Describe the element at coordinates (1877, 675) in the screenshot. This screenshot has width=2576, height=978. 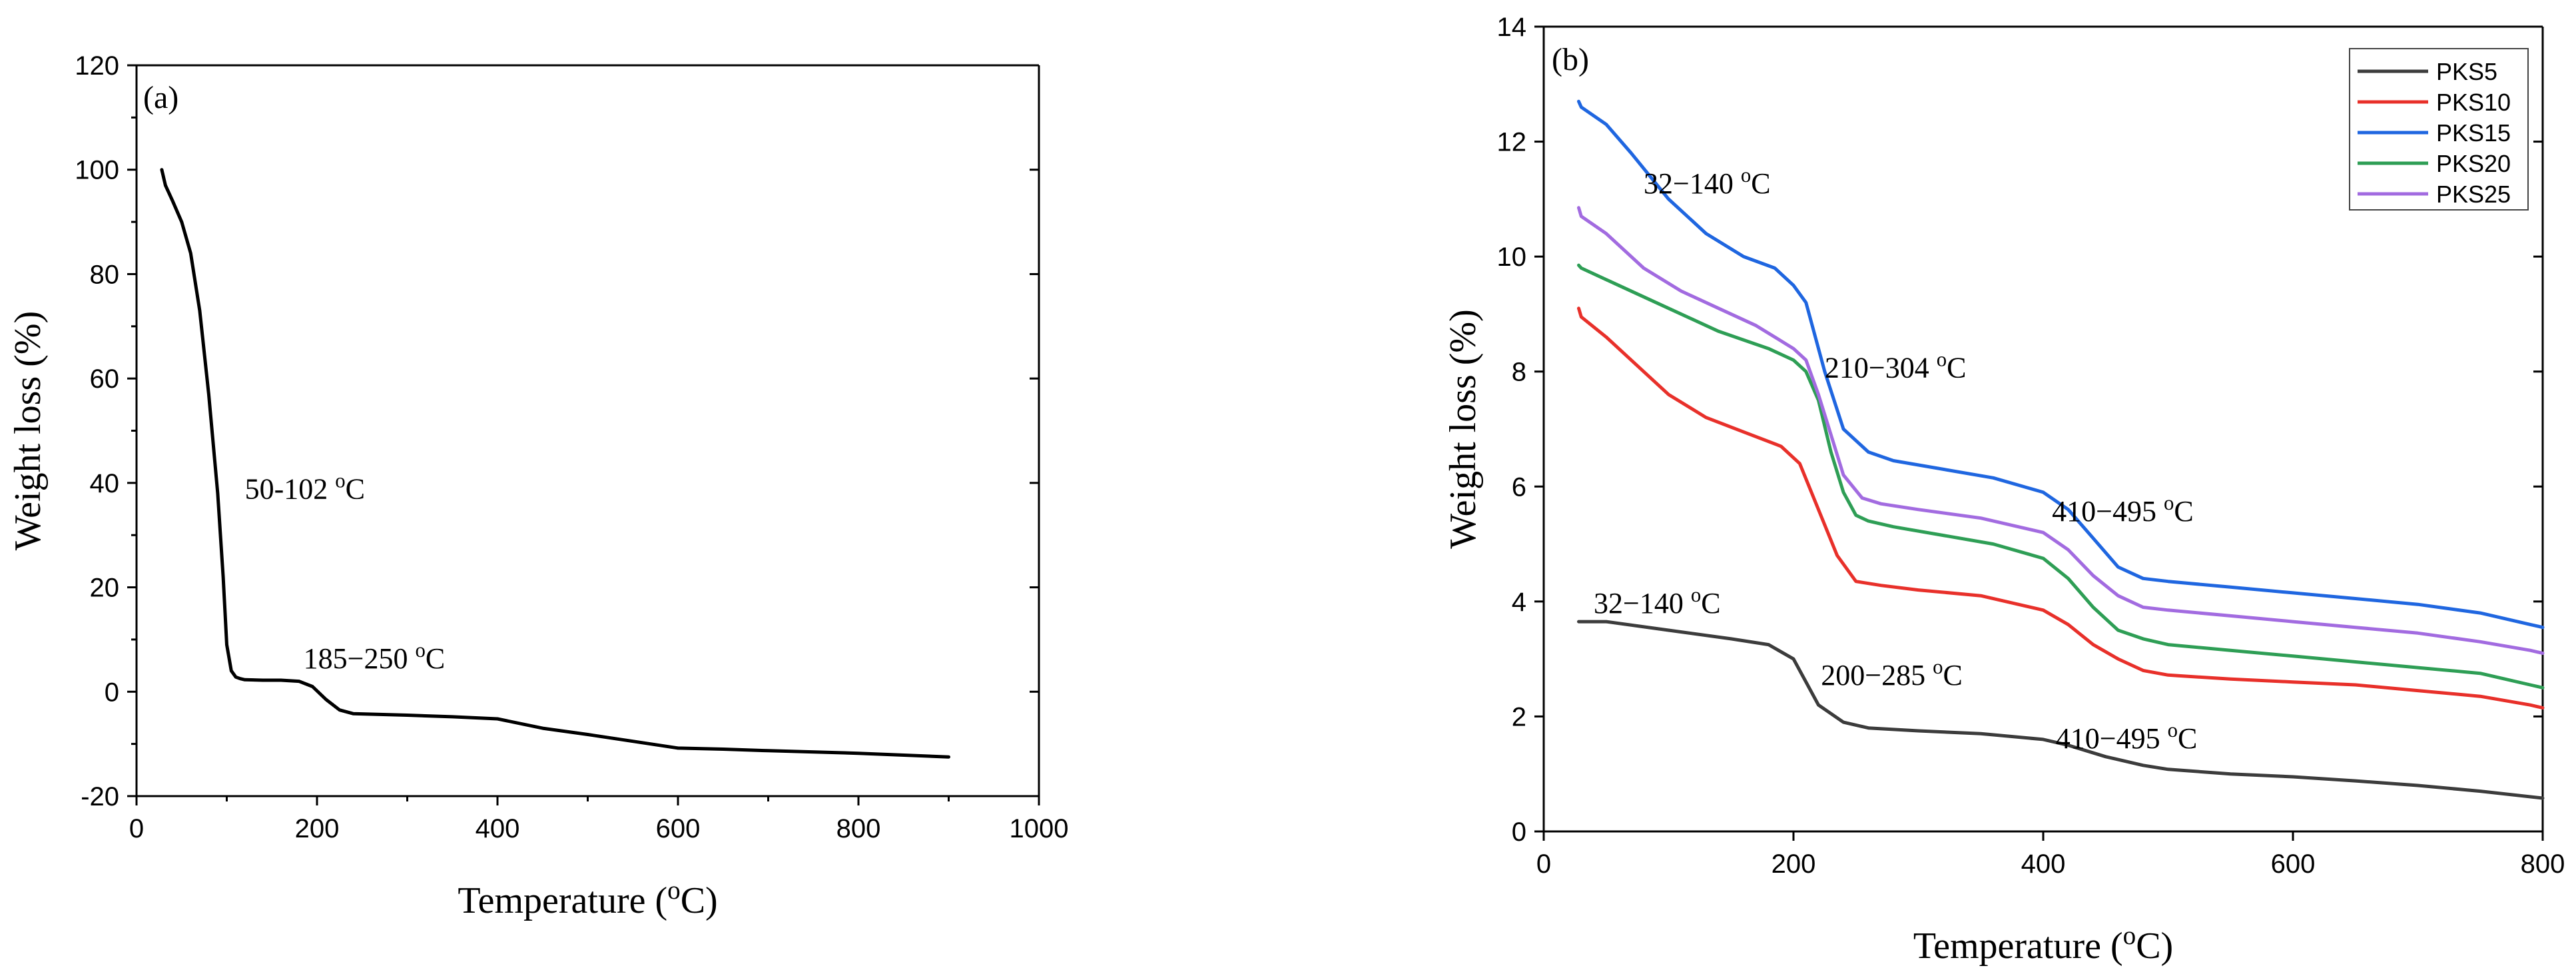
I see `annotation-b5-text: 200−285` at that location.